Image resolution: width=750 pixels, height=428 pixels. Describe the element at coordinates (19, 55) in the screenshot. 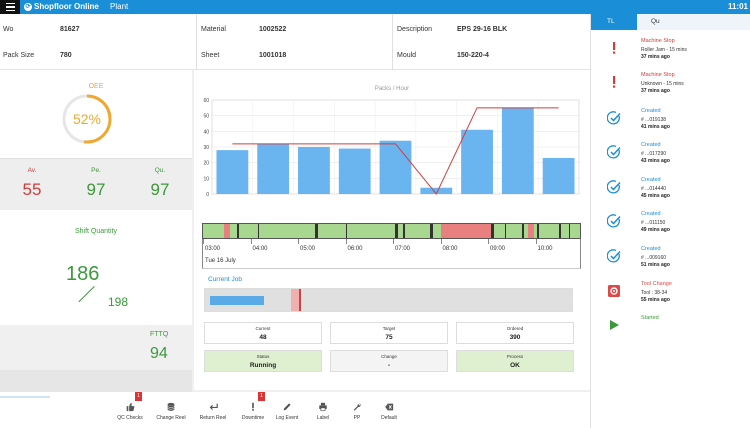

I see `pack-size-label: Pack Size` at that location.